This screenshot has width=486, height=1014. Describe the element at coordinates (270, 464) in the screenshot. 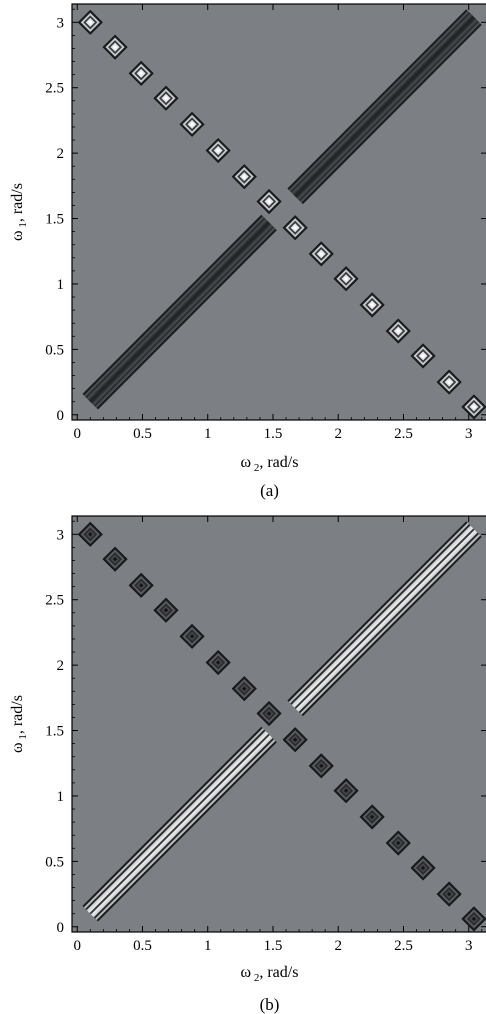

I see `x-axis-label: ω 2, rad/s` at that location.